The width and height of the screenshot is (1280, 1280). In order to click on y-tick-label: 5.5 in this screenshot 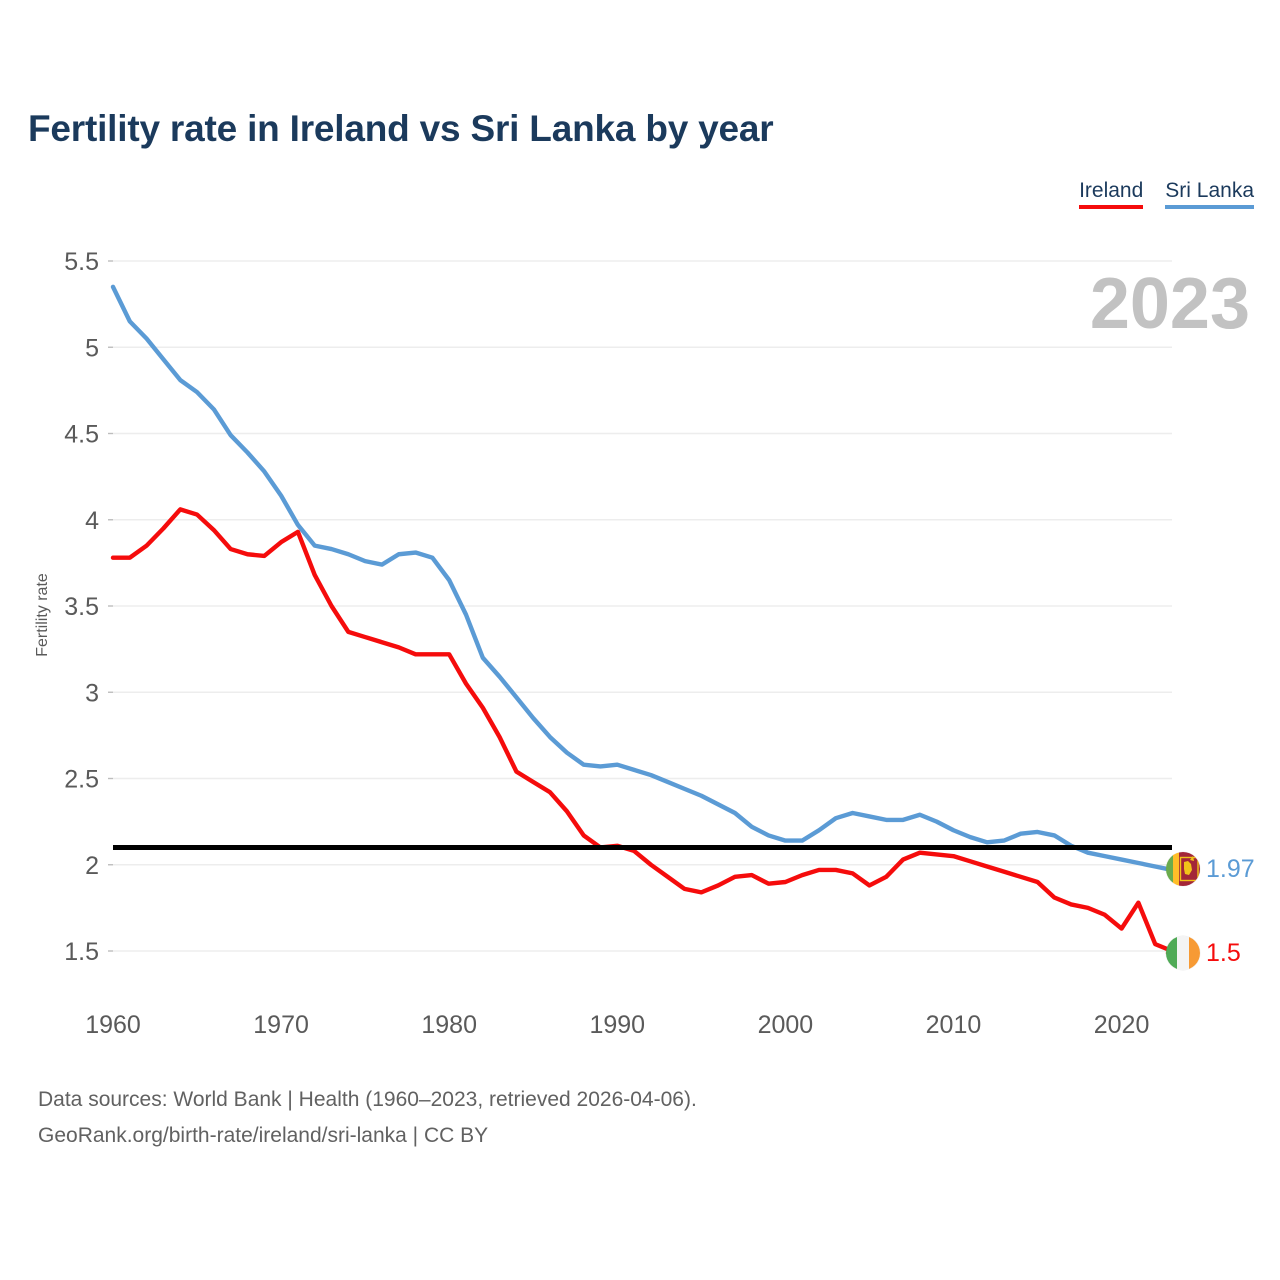, I will do `click(81, 262)`.